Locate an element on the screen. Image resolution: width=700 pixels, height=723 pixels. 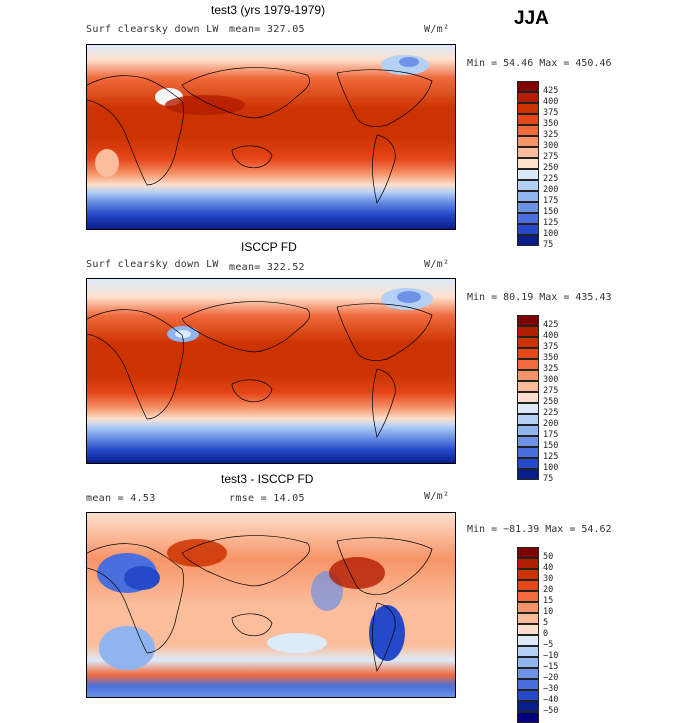
colorbar-label: 10 is located at coordinates (548, 612).